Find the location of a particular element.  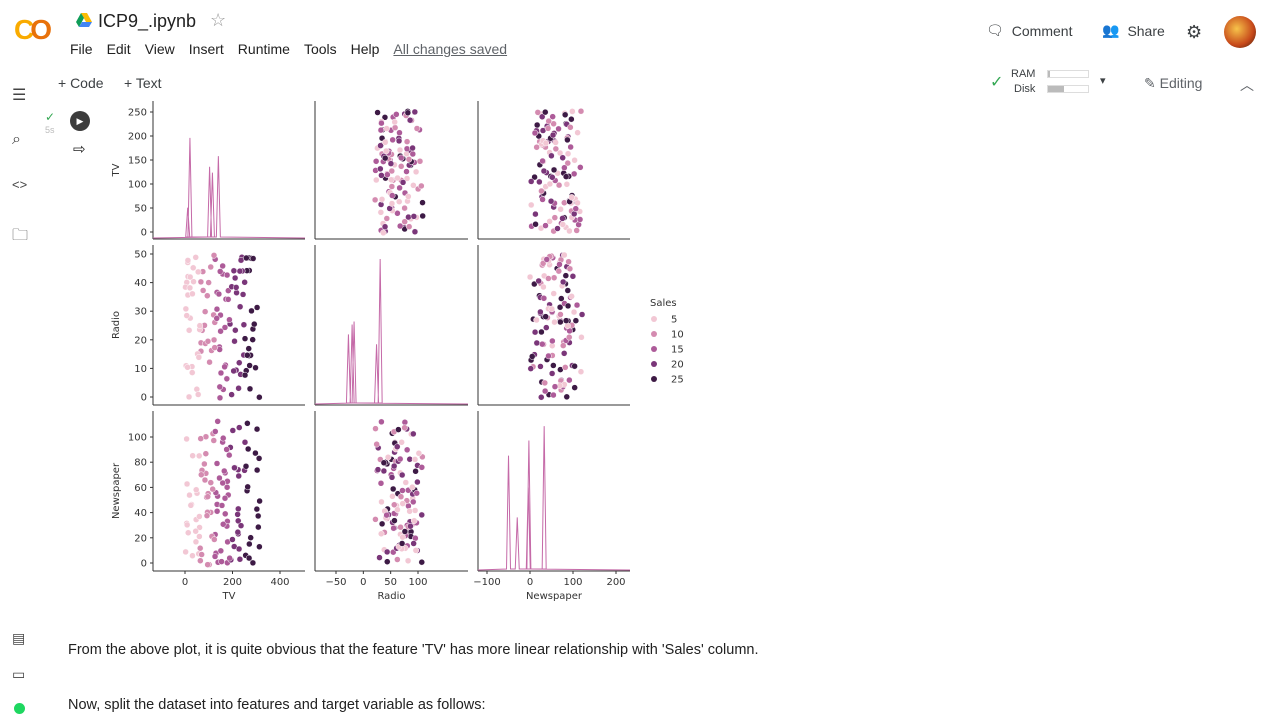

menu-help: Help is located at coordinates (365, 49).